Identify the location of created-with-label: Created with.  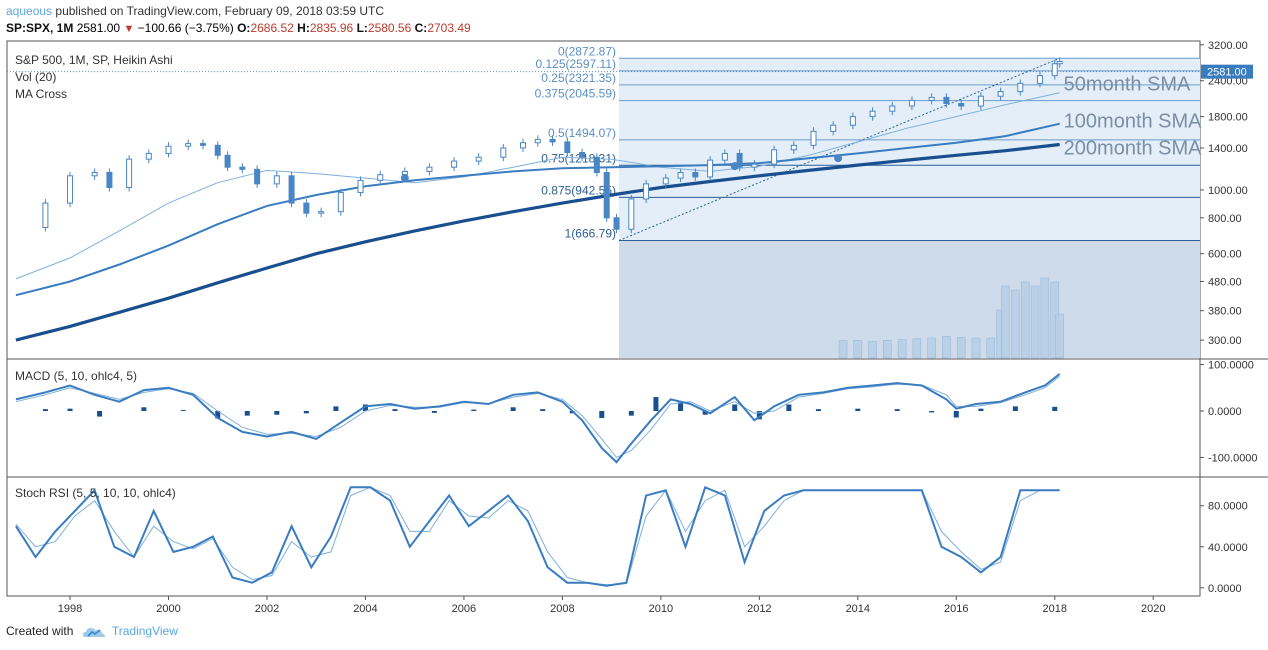
(40, 631).